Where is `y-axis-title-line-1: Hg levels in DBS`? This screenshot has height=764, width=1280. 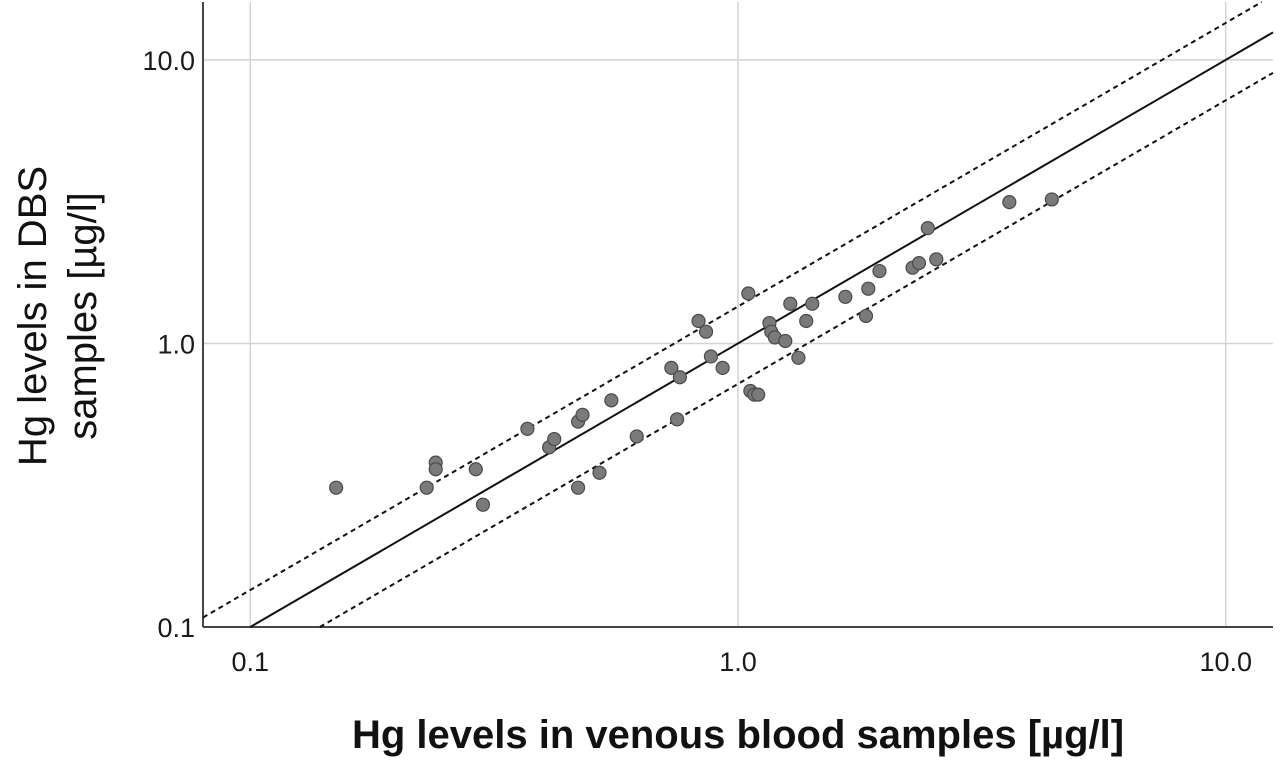 y-axis-title-line-1: Hg levels in DBS is located at coordinates (33, 316).